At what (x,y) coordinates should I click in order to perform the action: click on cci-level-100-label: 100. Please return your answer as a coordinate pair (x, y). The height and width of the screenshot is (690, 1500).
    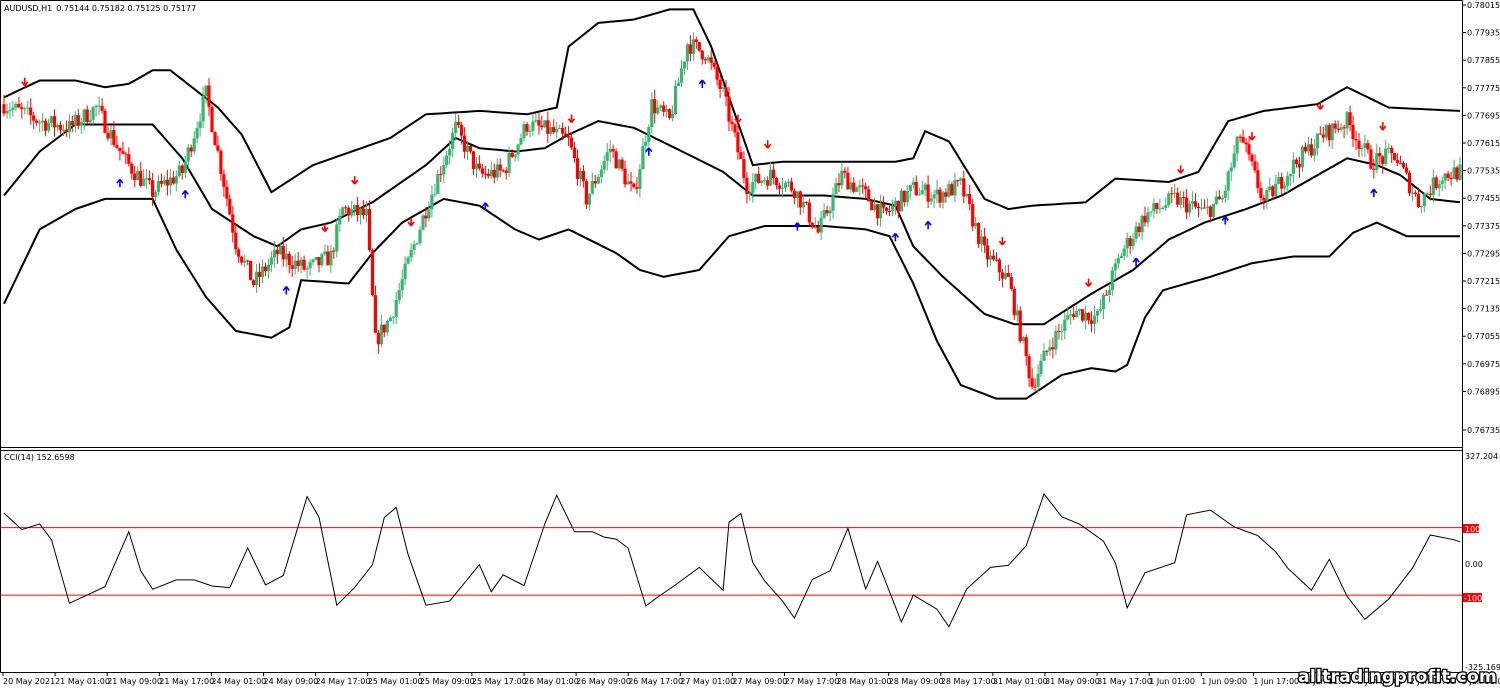
    Looking at the image, I should click on (1472, 529).